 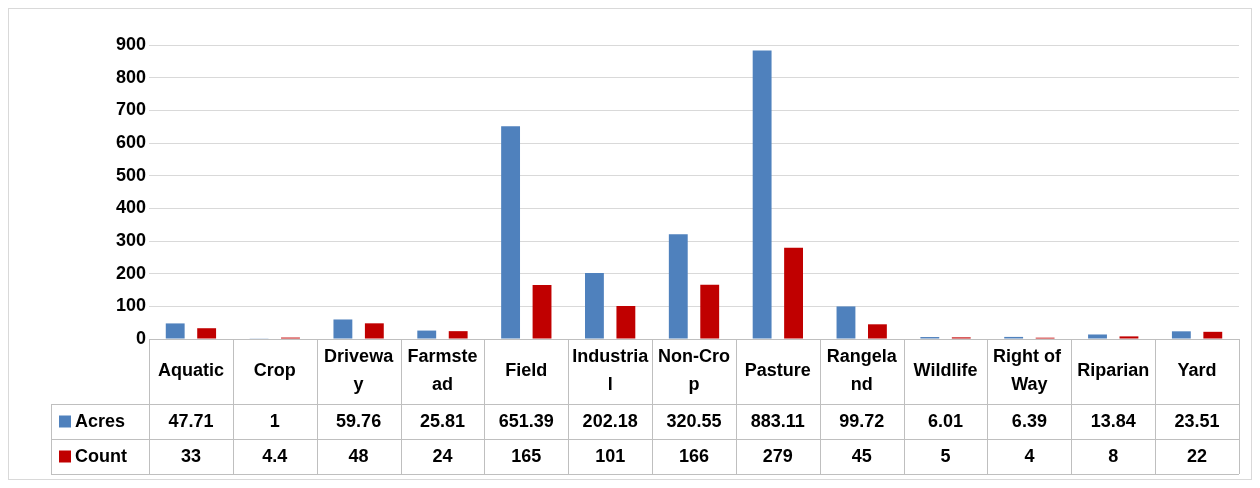 What do you see at coordinates (777, 370) in the screenshot?
I see `x-tick-label: Pasture` at bounding box center [777, 370].